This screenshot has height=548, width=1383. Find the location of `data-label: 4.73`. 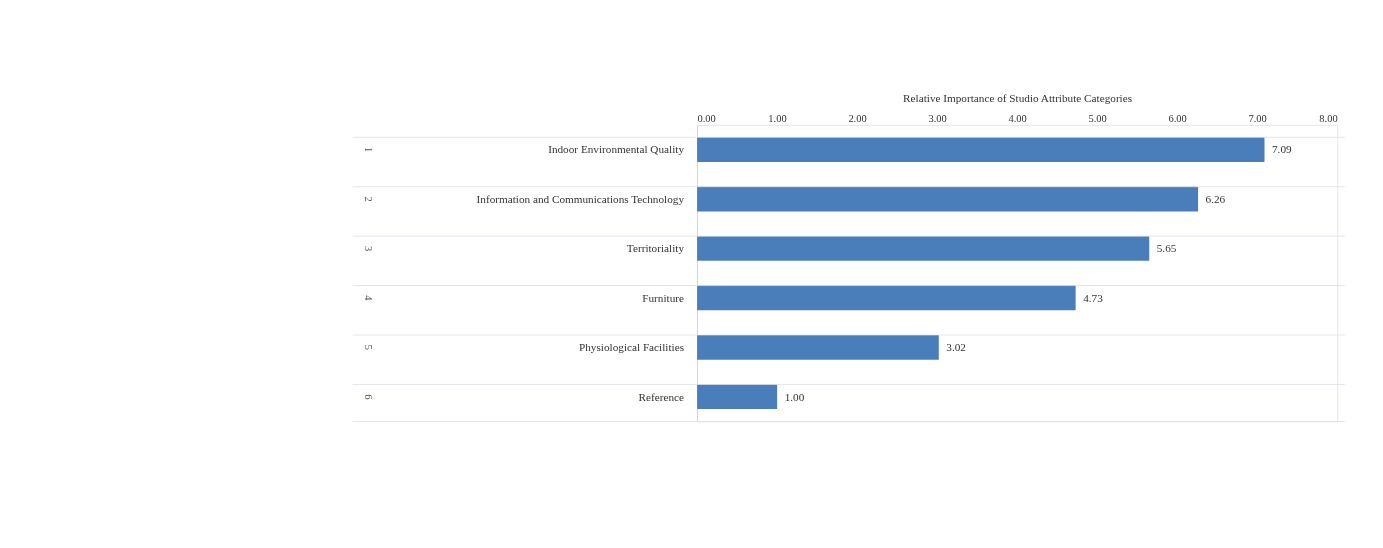

data-label: 4.73 is located at coordinates (1093, 297).